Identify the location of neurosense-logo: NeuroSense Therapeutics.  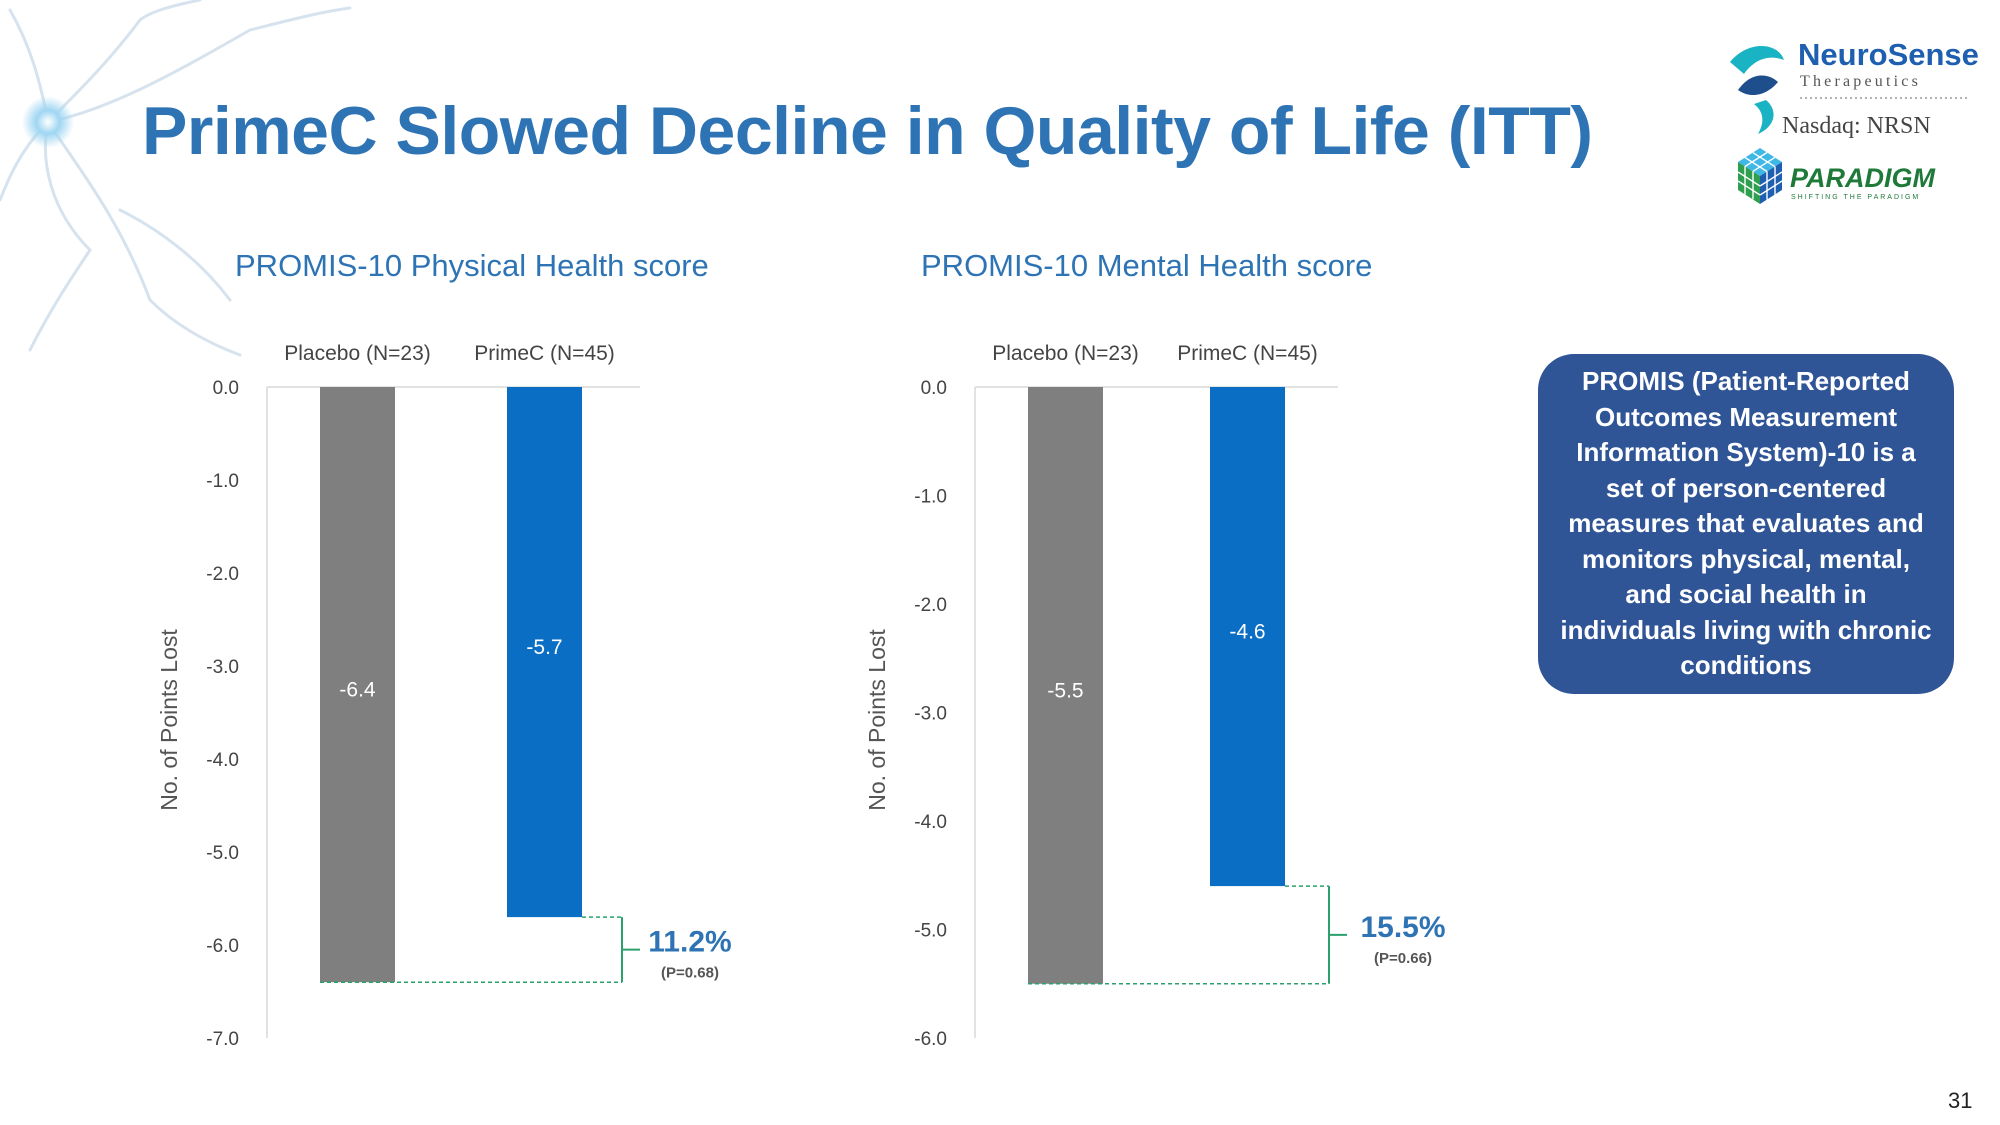
(1854, 85).